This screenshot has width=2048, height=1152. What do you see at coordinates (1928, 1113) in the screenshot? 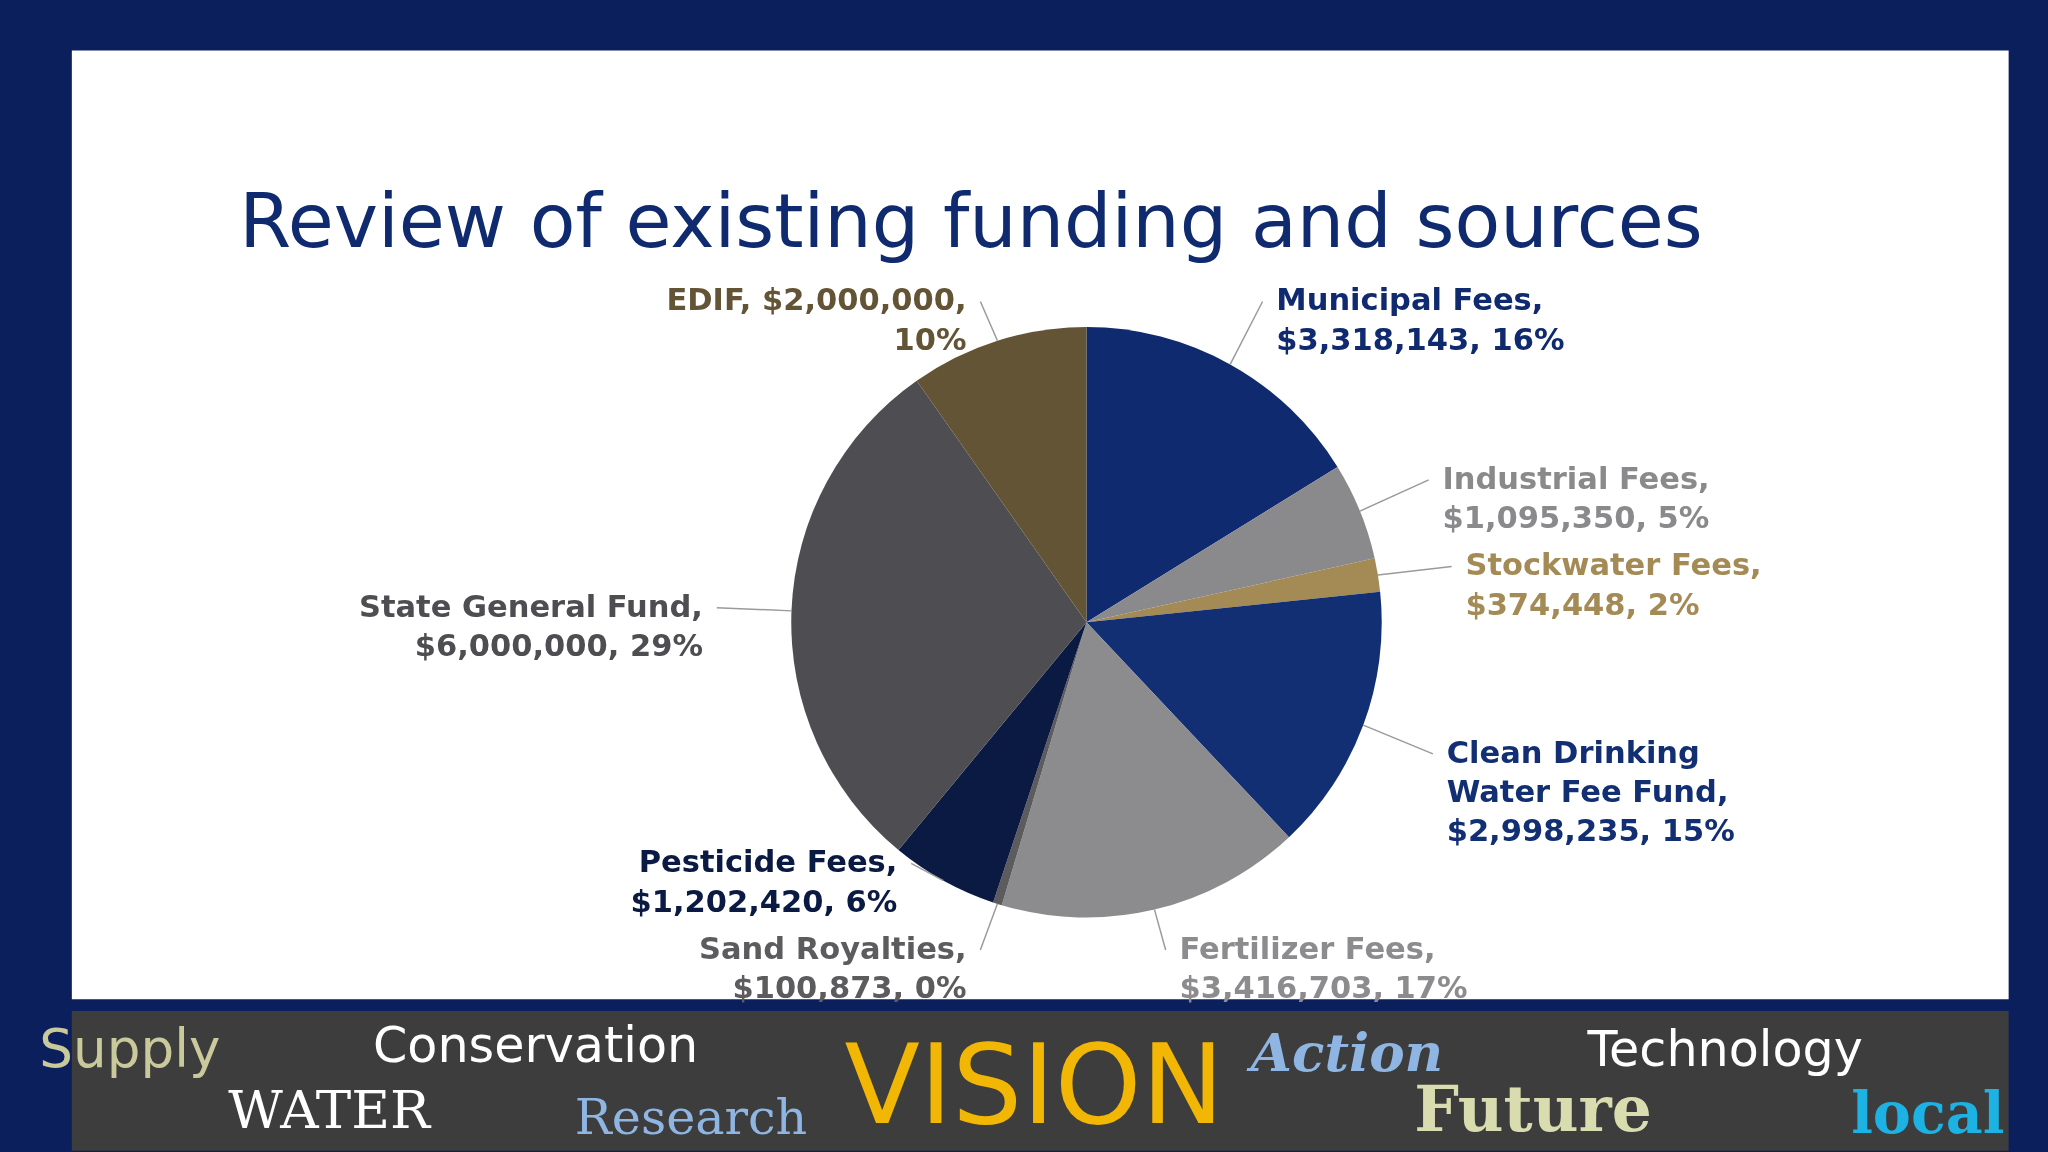
I see `text: local` at bounding box center [1928, 1113].